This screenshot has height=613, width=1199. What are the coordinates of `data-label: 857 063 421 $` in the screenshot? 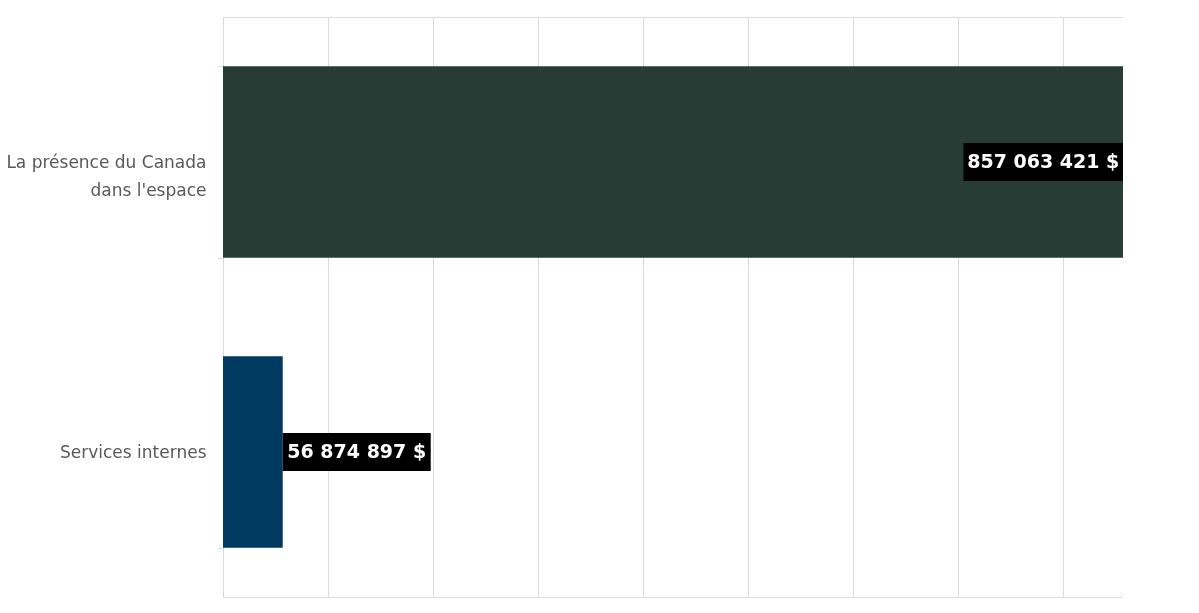 It's located at (1043, 161).